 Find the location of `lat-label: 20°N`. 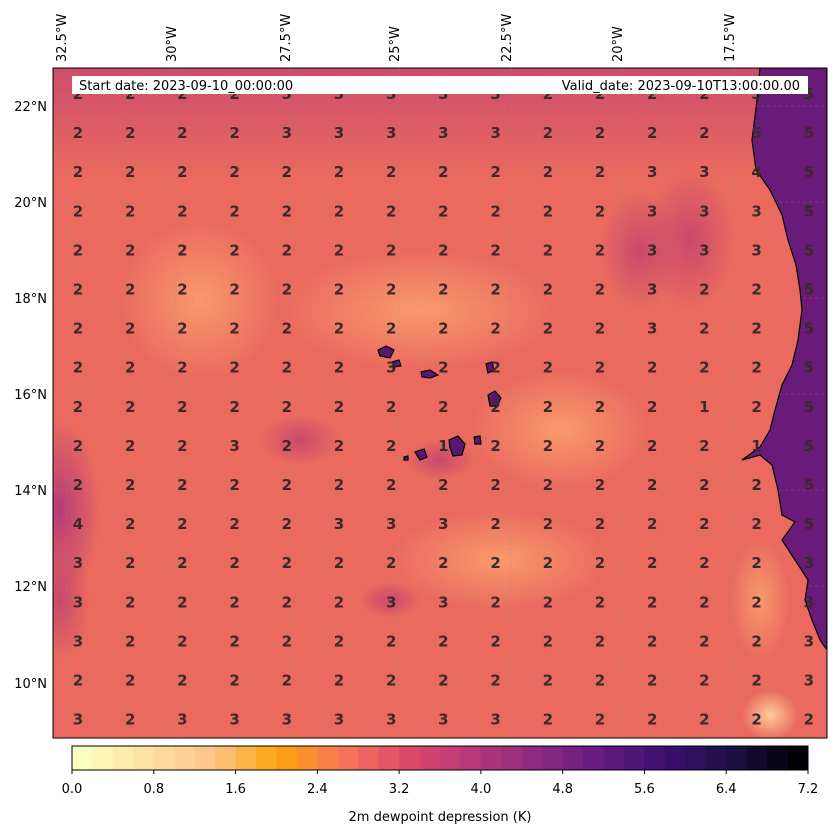

lat-label: 20°N is located at coordinates (30, 203).